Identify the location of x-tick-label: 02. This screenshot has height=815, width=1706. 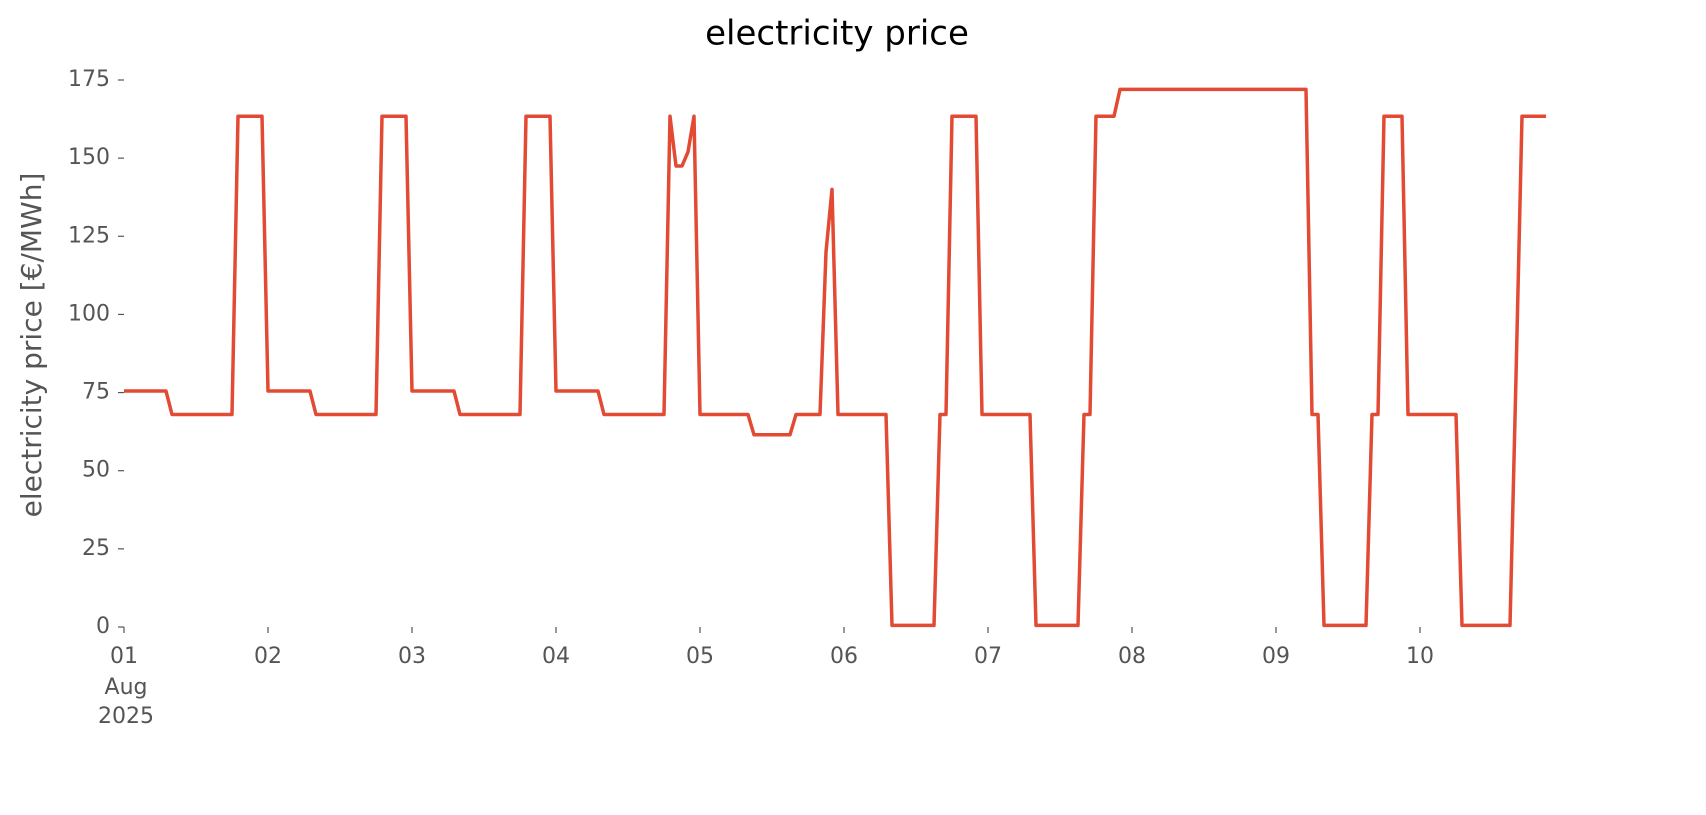
(268, 656).